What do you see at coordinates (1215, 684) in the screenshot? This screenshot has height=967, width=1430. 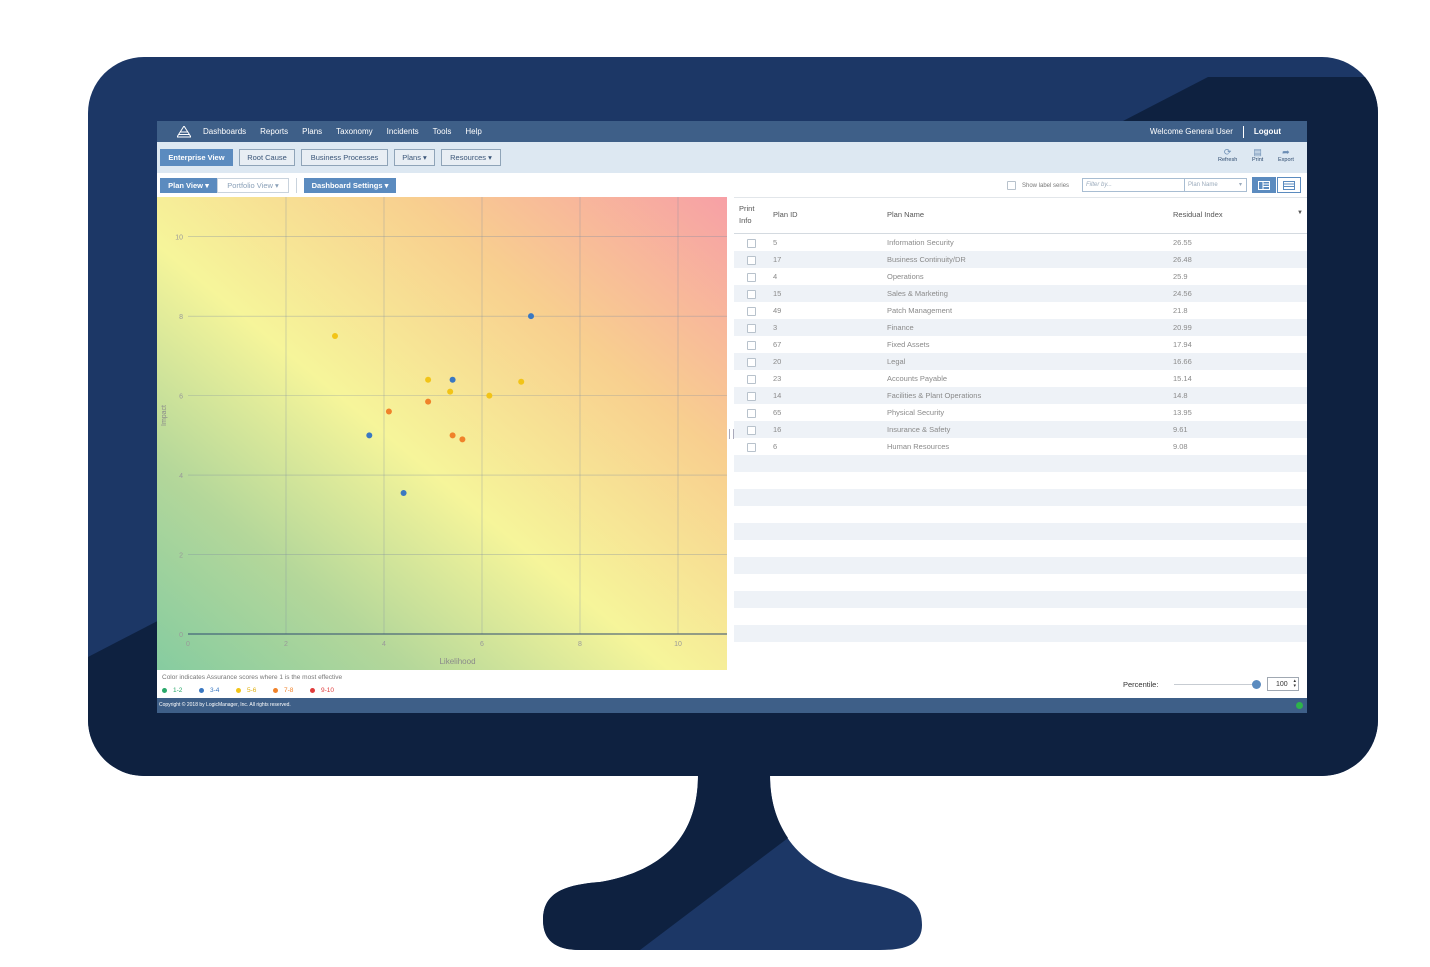 I see `percentile-slider-track` at bounding box center [1215, 684].